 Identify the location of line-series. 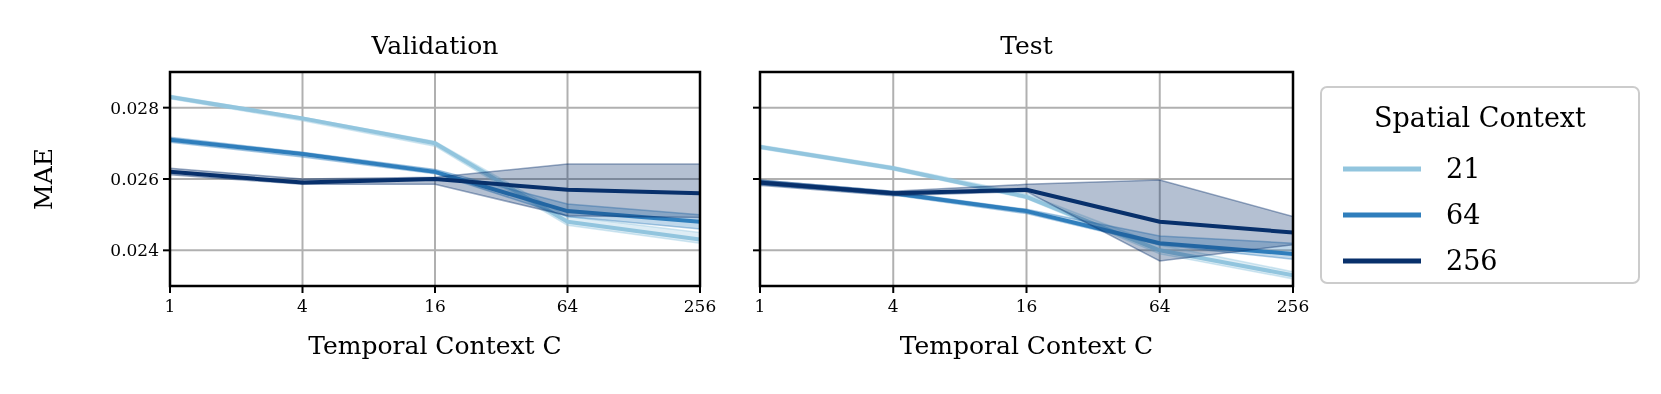
(435, 182).